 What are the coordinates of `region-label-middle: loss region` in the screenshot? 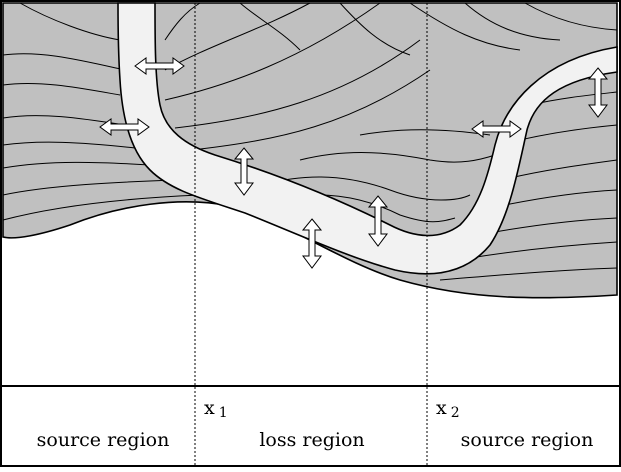 It's located at (311, 440).